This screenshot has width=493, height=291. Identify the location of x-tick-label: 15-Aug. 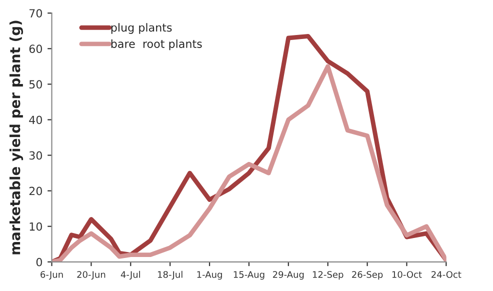
(249, 275).